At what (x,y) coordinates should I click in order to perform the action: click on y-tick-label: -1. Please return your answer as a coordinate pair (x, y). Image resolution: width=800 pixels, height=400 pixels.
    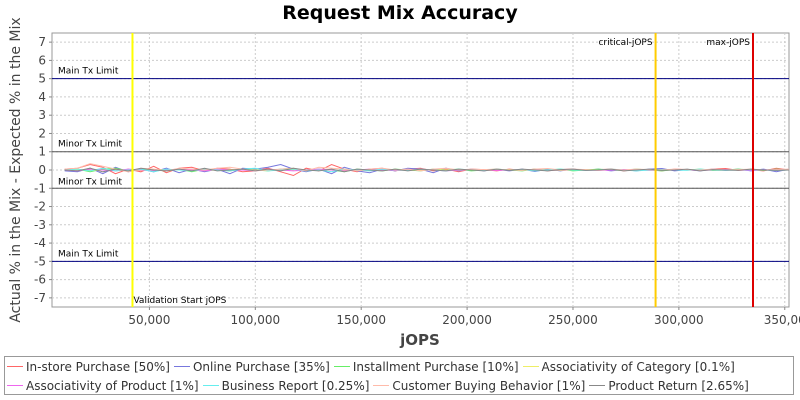
    Looking at the image, I should click on (40, 188).